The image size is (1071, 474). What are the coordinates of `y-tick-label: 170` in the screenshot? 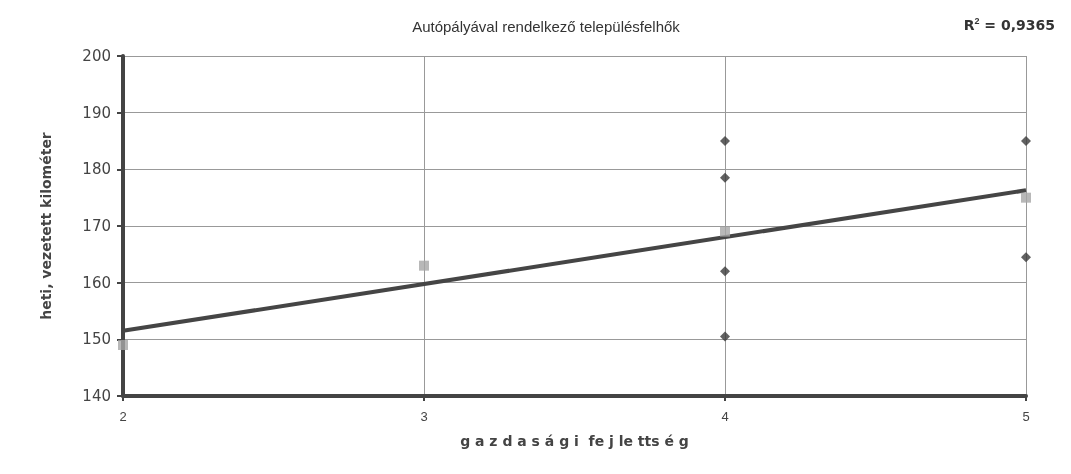 It's located at (96, 226).